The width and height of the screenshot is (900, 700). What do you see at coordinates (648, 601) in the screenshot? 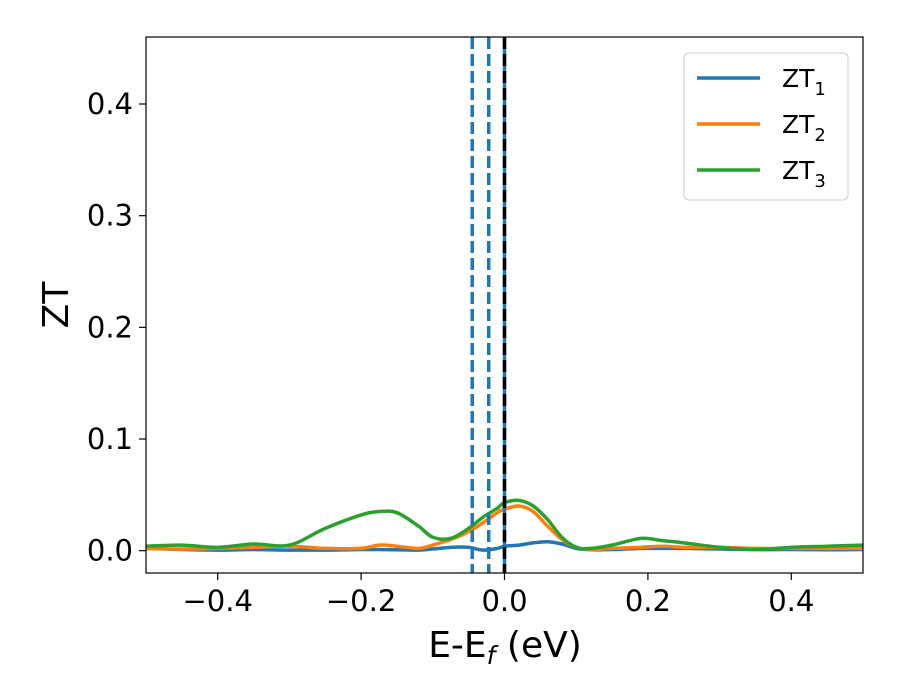
I see `x-tick-label: 0.2` at bounding box center [648, 601].